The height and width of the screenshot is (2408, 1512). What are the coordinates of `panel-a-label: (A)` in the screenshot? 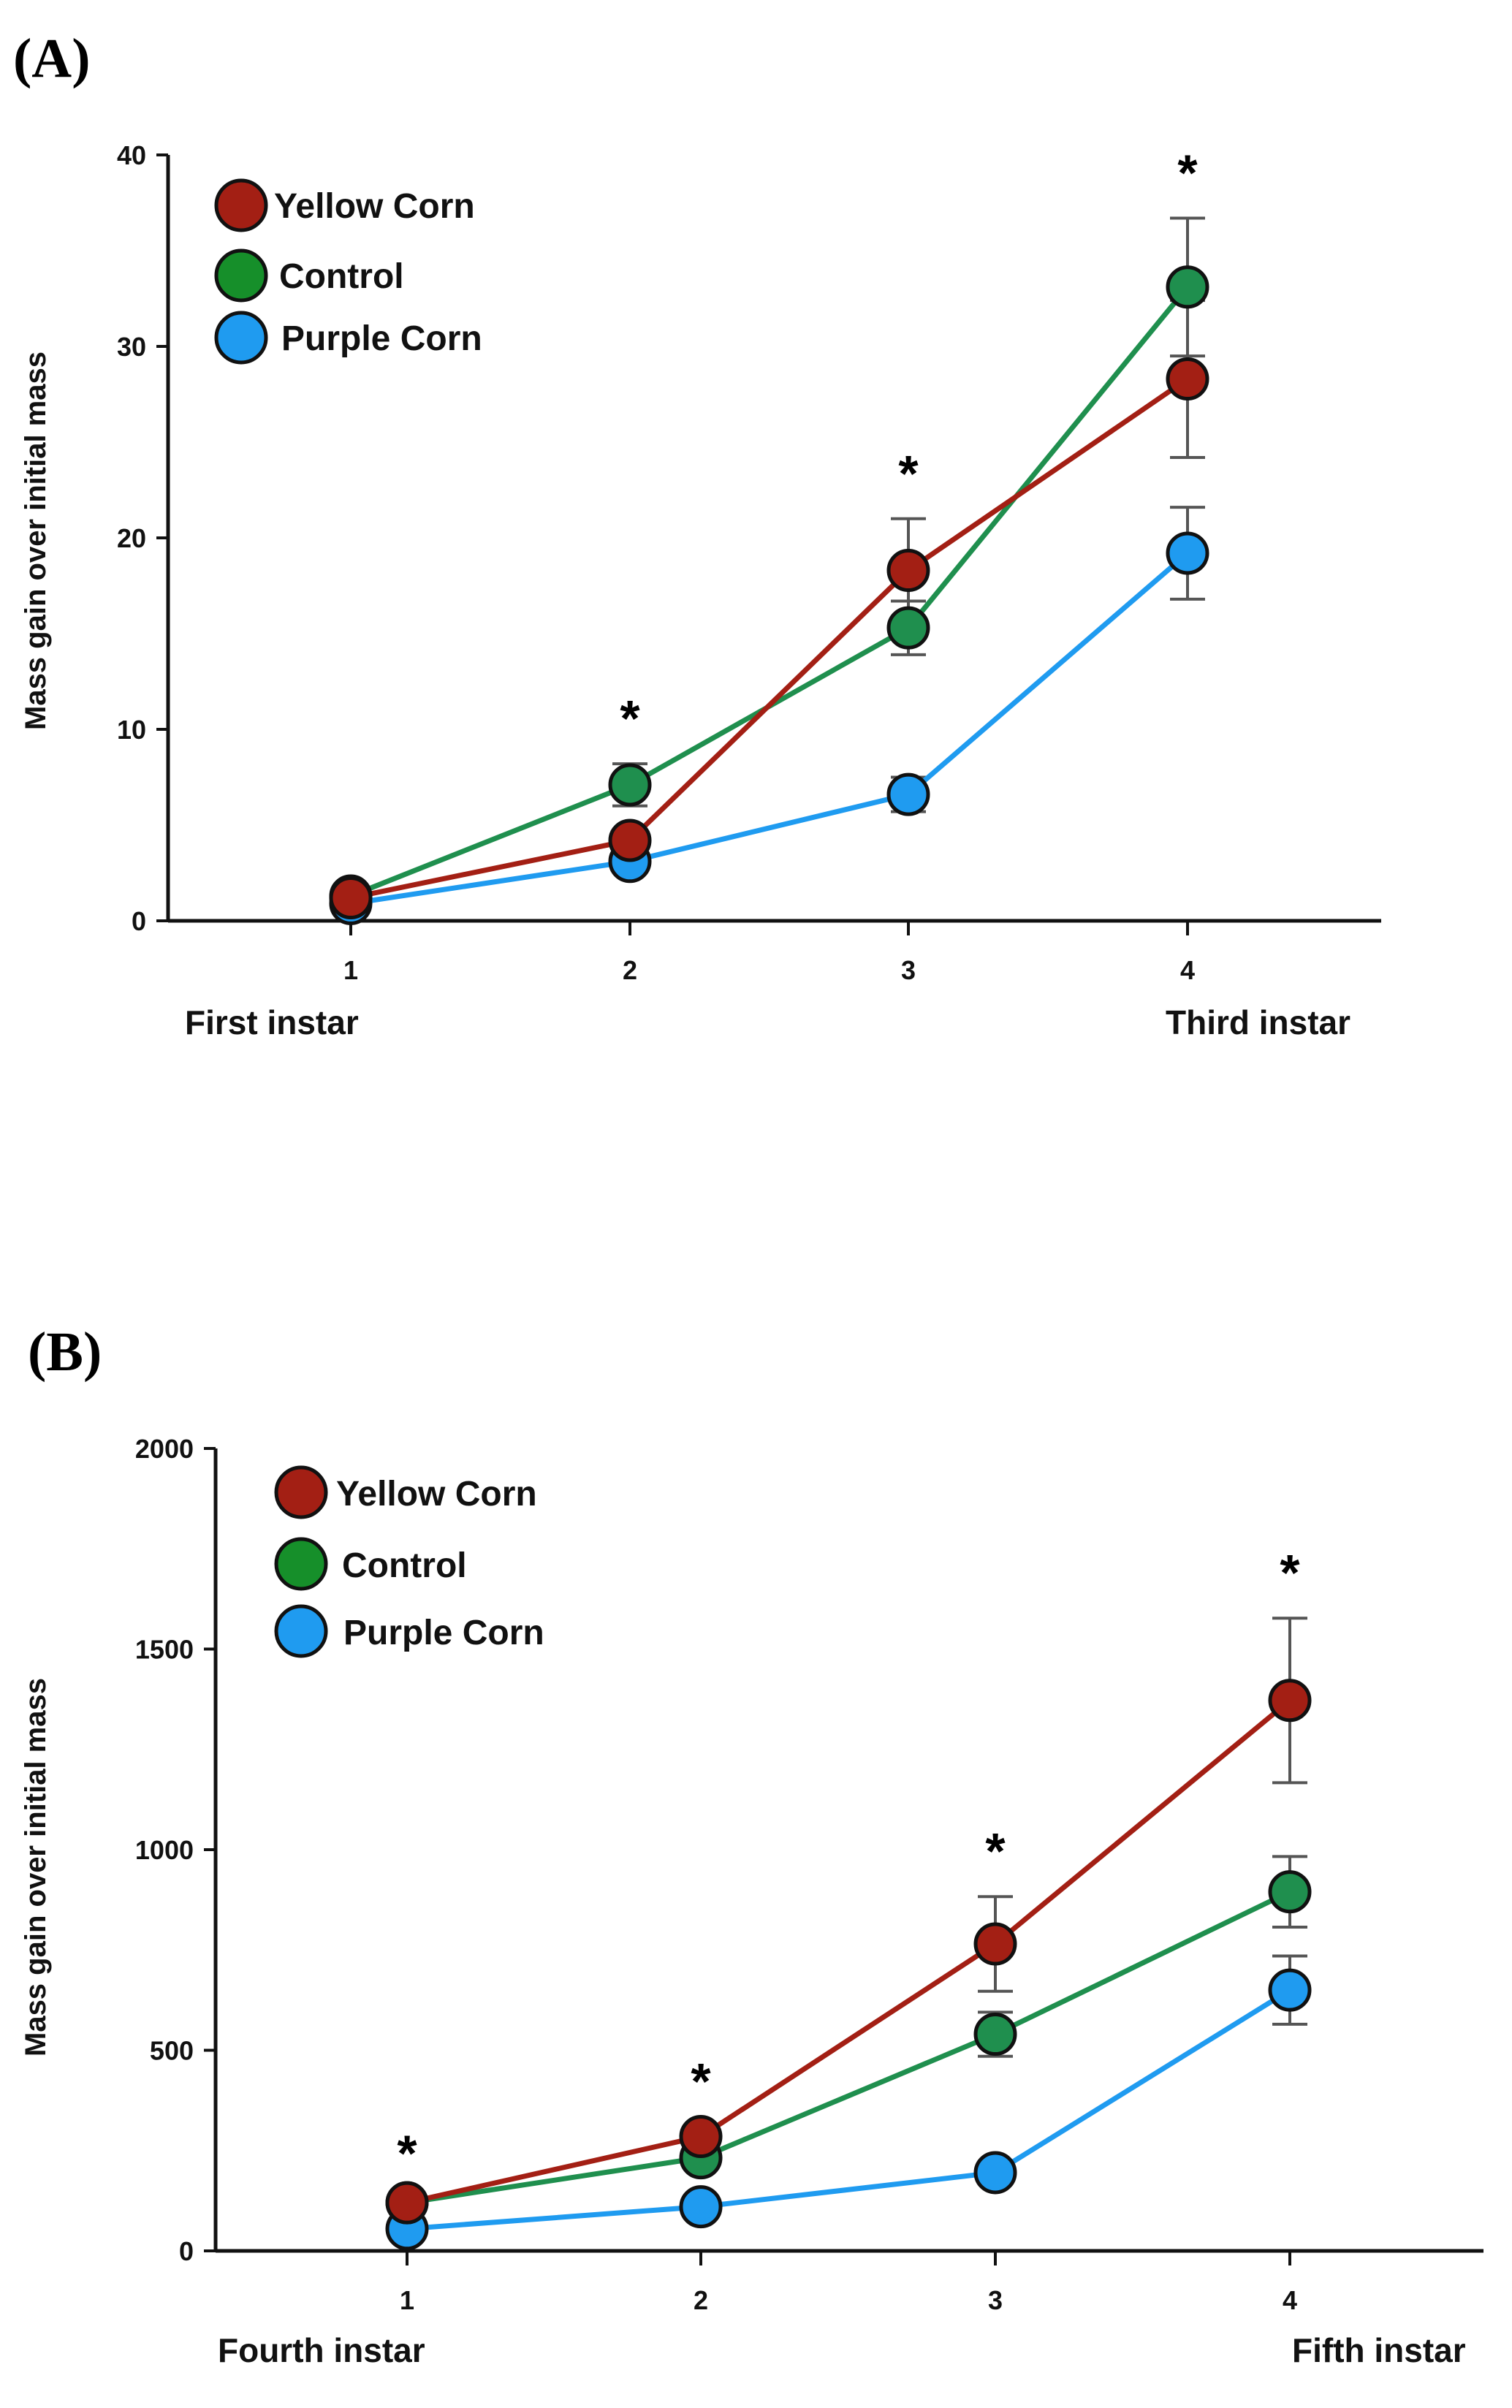 It's located at (52, 58).